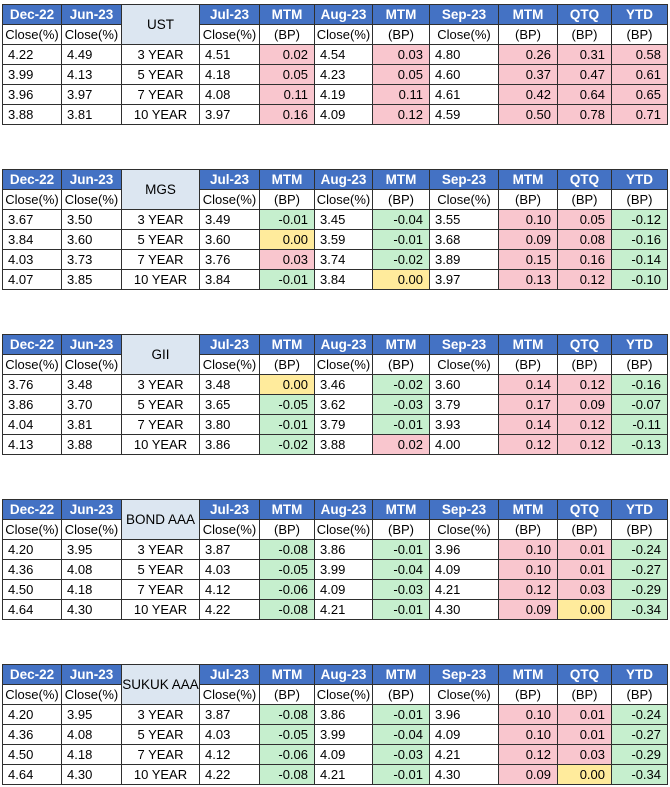 This screenshot has height=787, width=670. What do you see at coordinates (229, 424) in the screenshot?
I see `close-jul23: 3.80` at bounding box center [229, 424].